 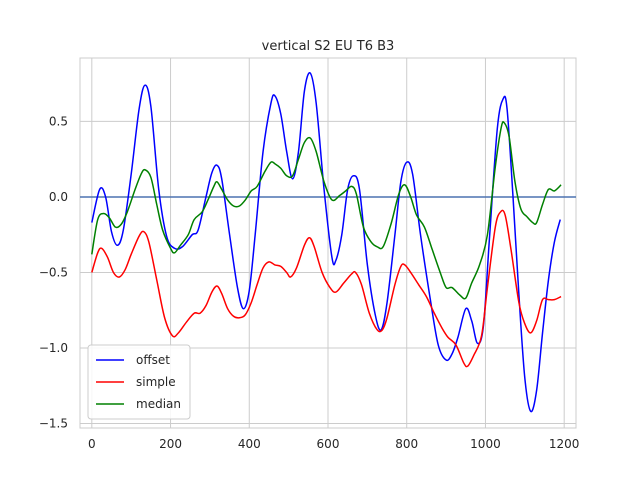 What do you see at coordinates (328, 46) in the screenshot?
I see `chart-title: vertical S2 EU T6 B3` at bounding box center [328, 46].